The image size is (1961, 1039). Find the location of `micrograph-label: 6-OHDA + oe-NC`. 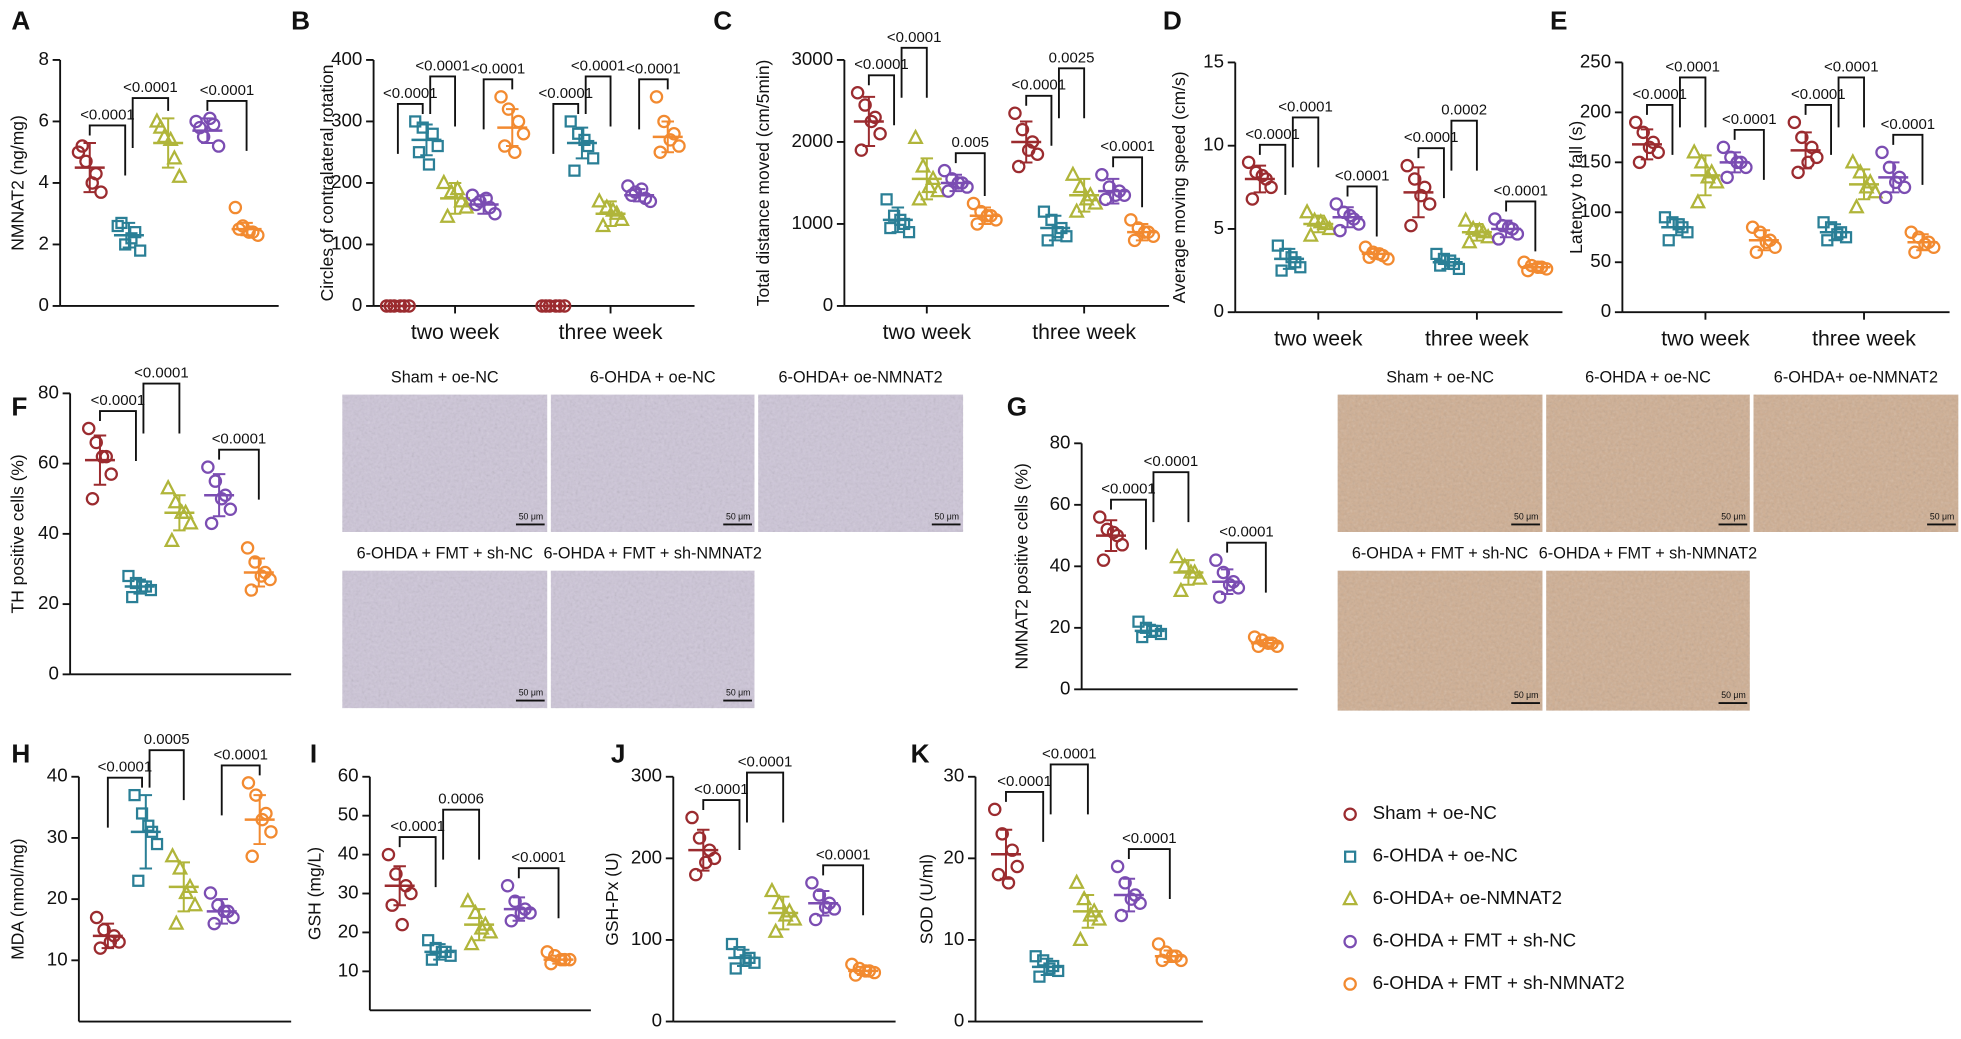

micrograph-label: 6-OHDA + oe-NC is located at coordinates (1648, 378).